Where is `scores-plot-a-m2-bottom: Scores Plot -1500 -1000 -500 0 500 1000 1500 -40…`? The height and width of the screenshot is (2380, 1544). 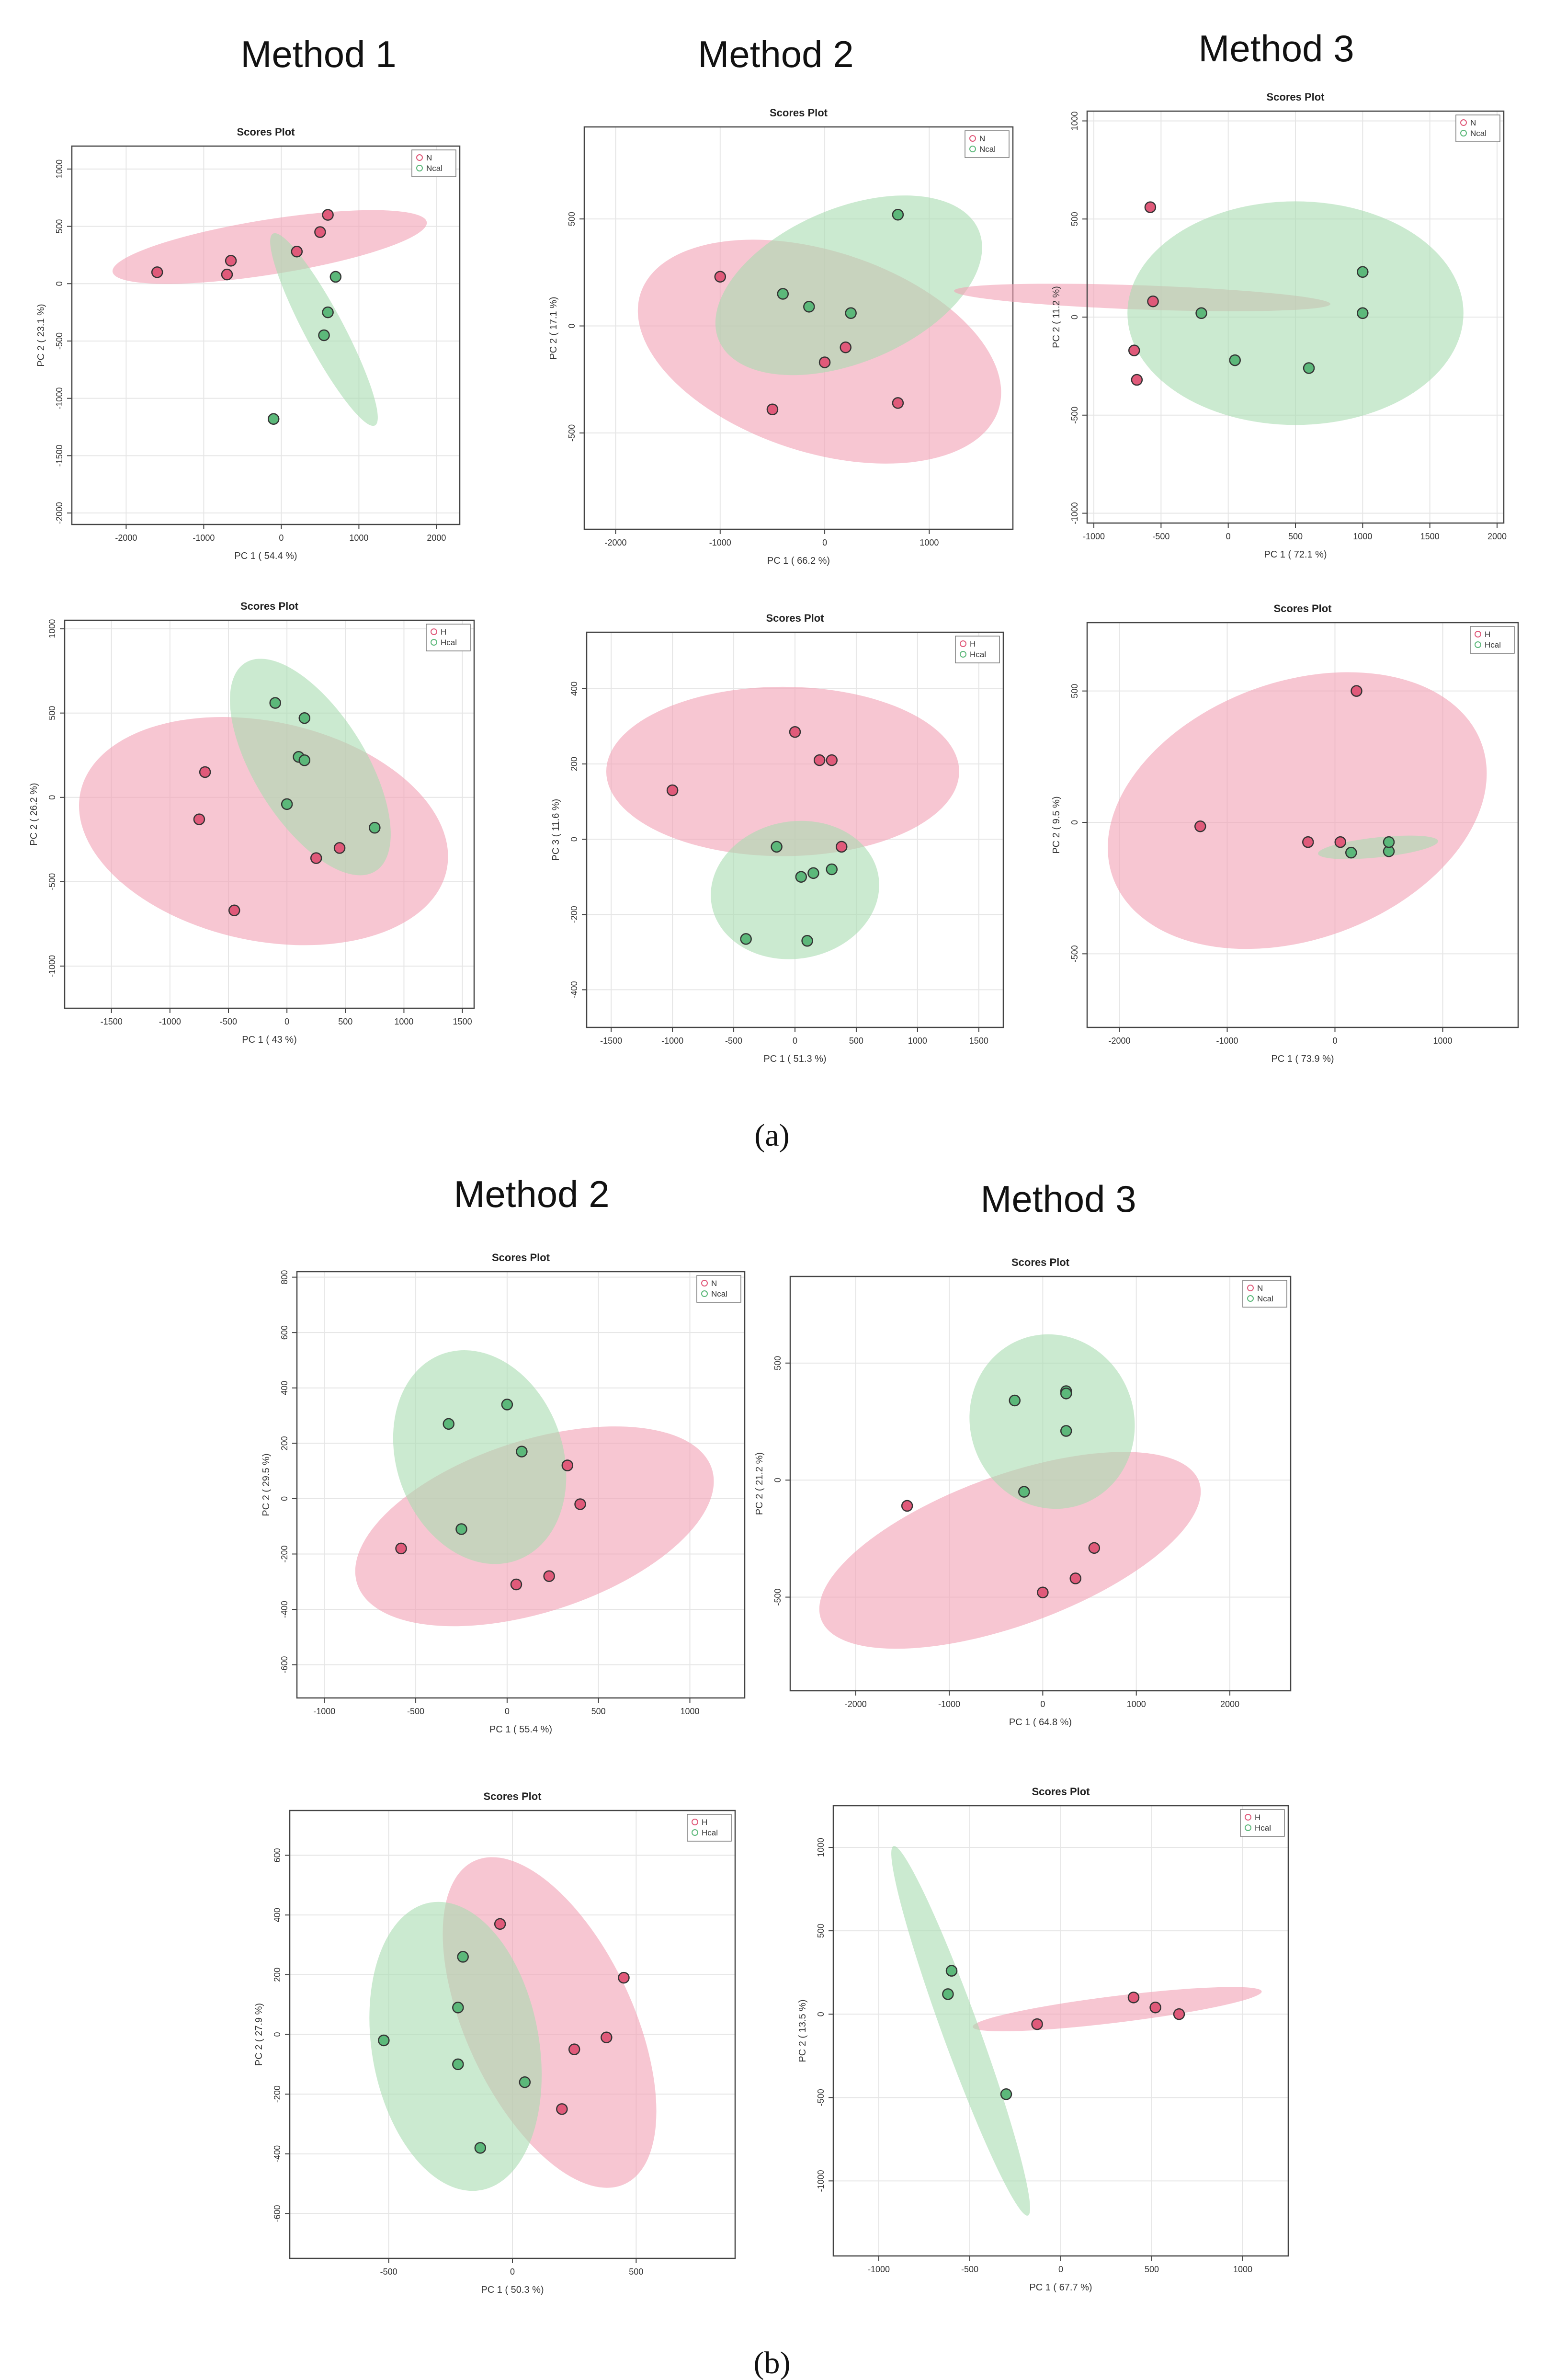
scores-plot-a-m2-bottom: Scores Plot -1500 -1000 -500 0 500 1000 1500 -40… is located at coordinates (777, 838).